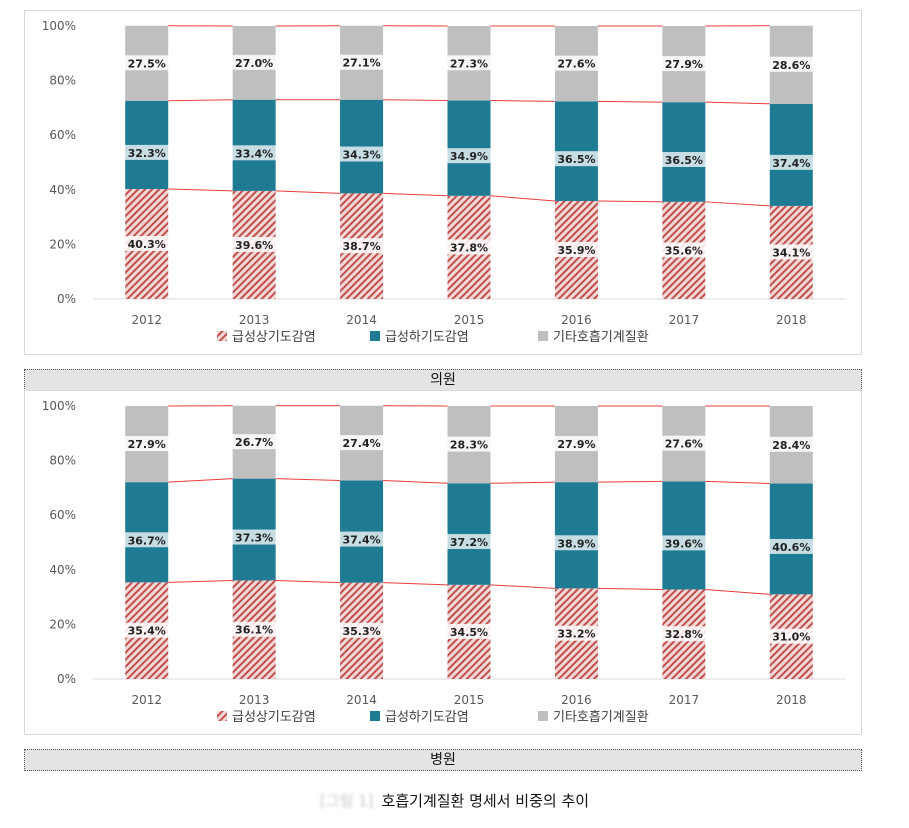 The height and width of the screenshot is (828, 909). Describe the element at coordinates (427, 337) in the screenshot. I see `legend-label: 급성하기도감염` at that location.